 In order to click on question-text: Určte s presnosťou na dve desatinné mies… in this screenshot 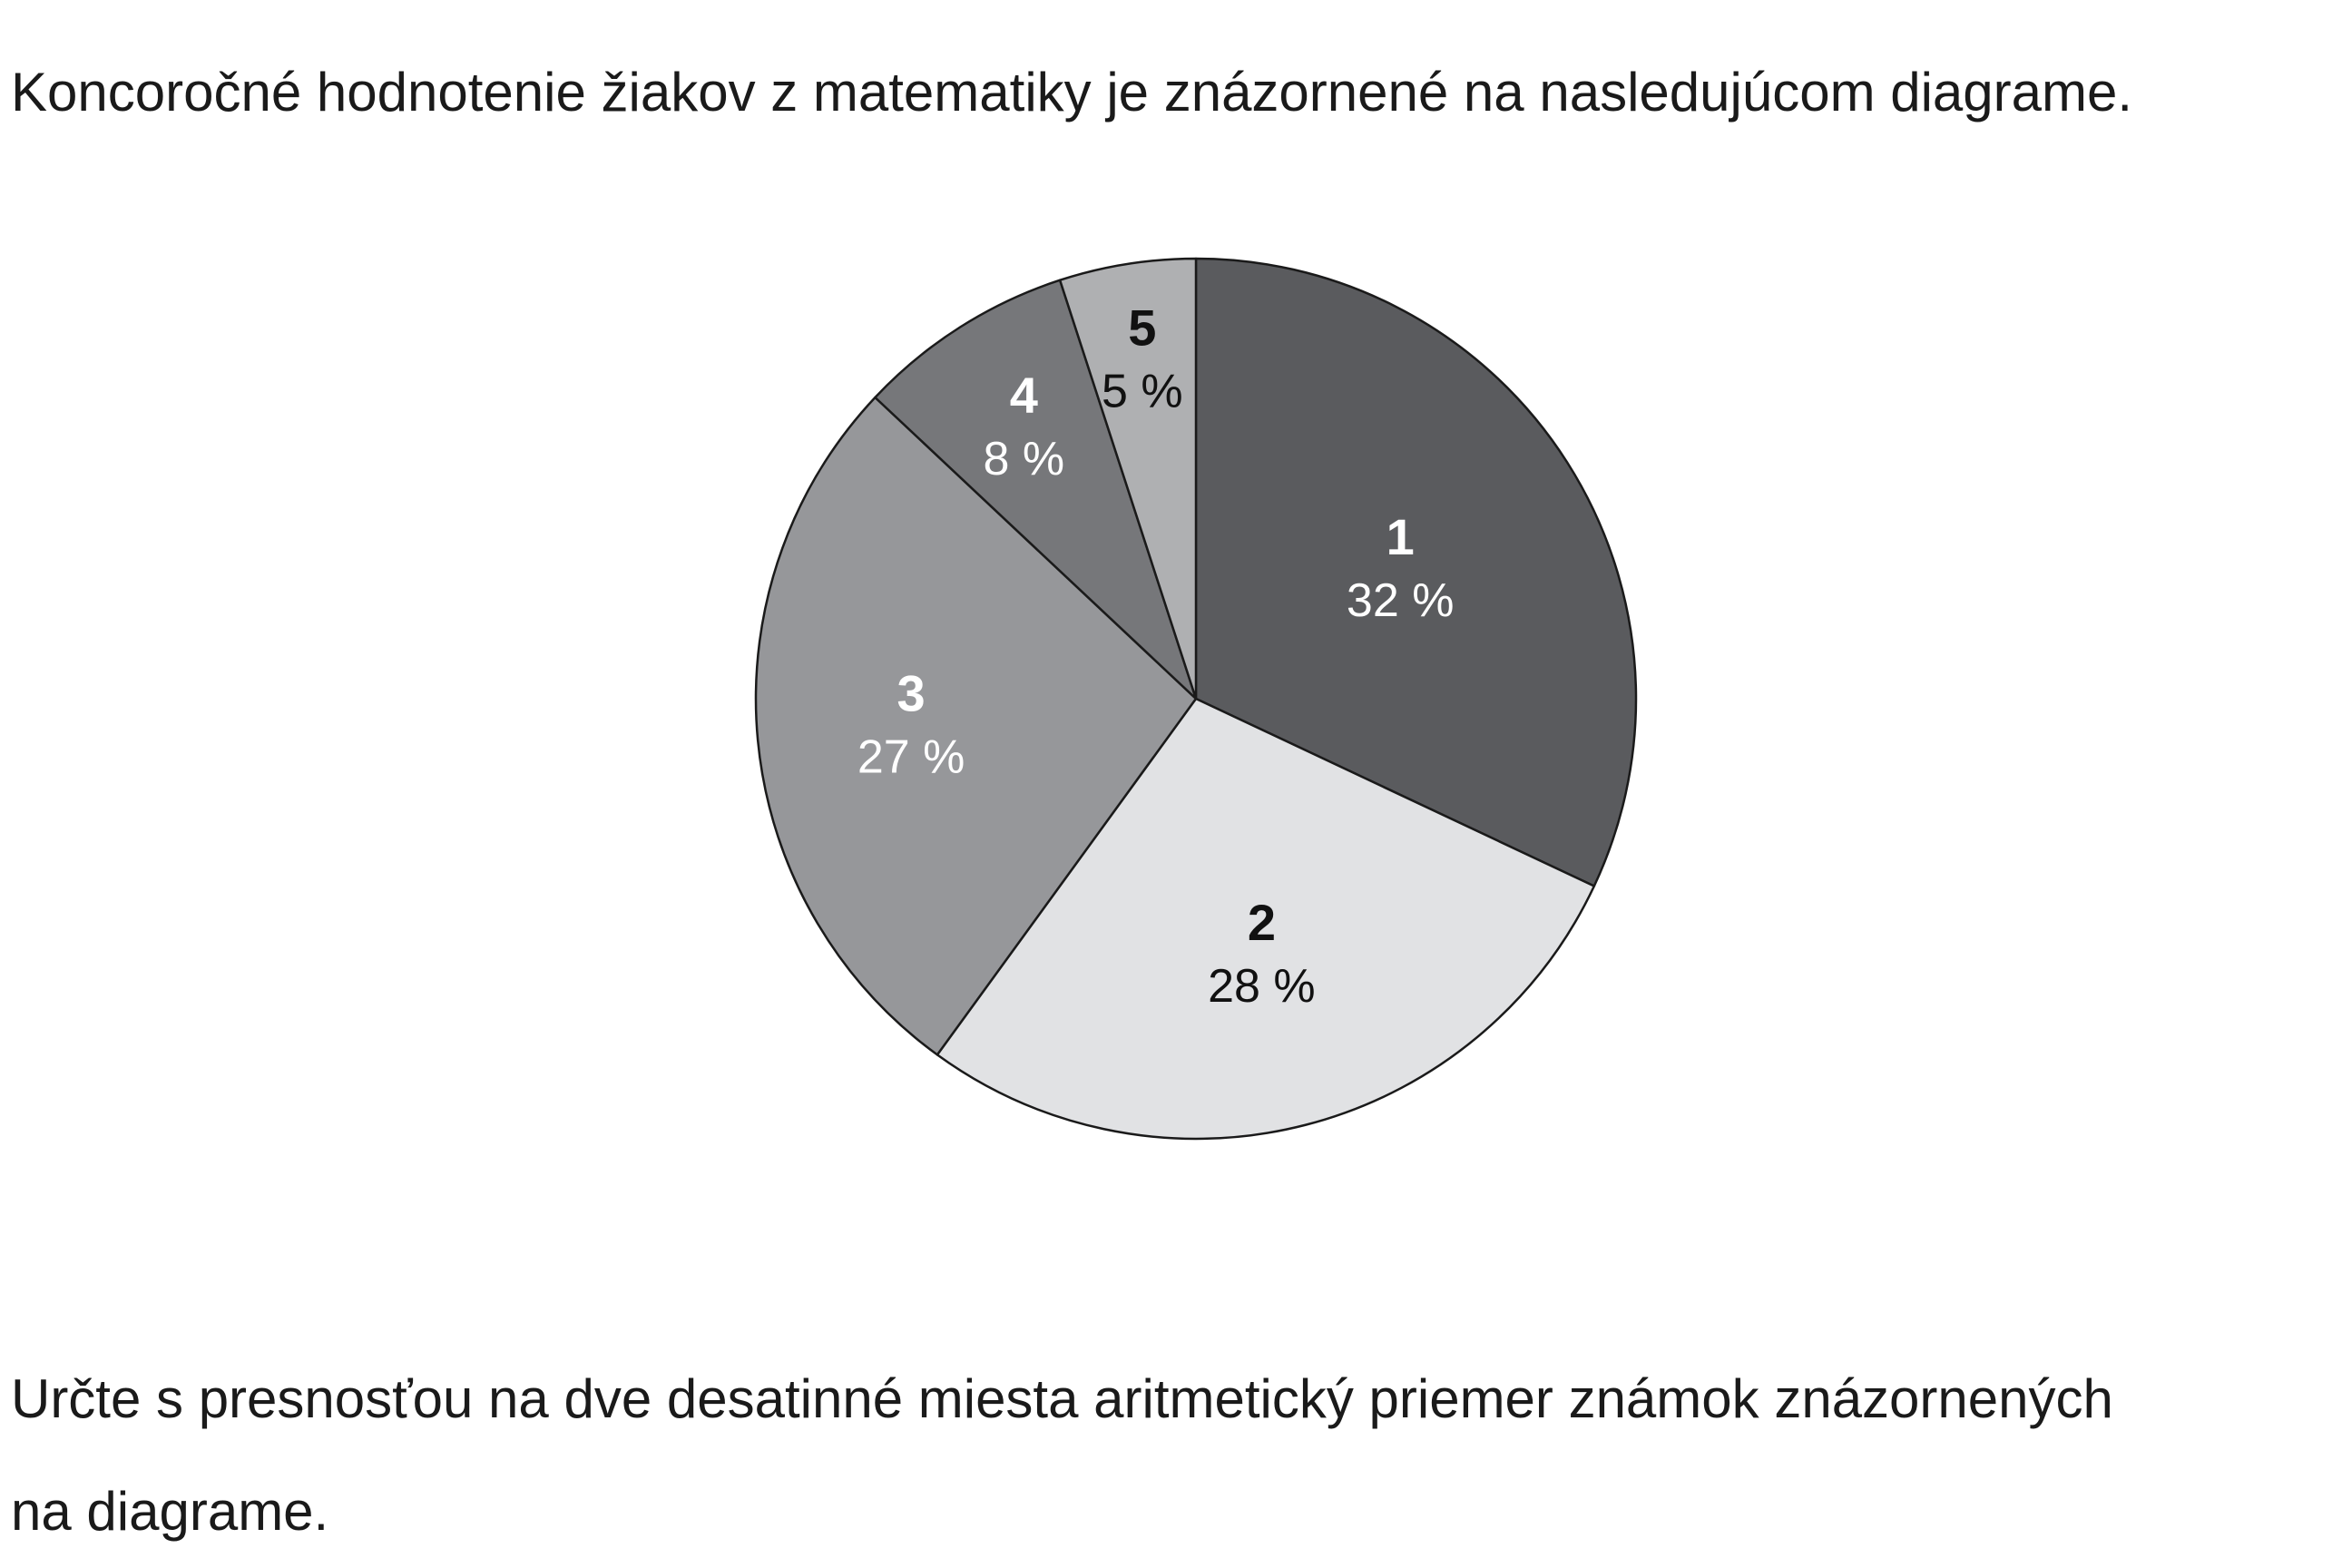, I will do `click(1062, 1455)`.